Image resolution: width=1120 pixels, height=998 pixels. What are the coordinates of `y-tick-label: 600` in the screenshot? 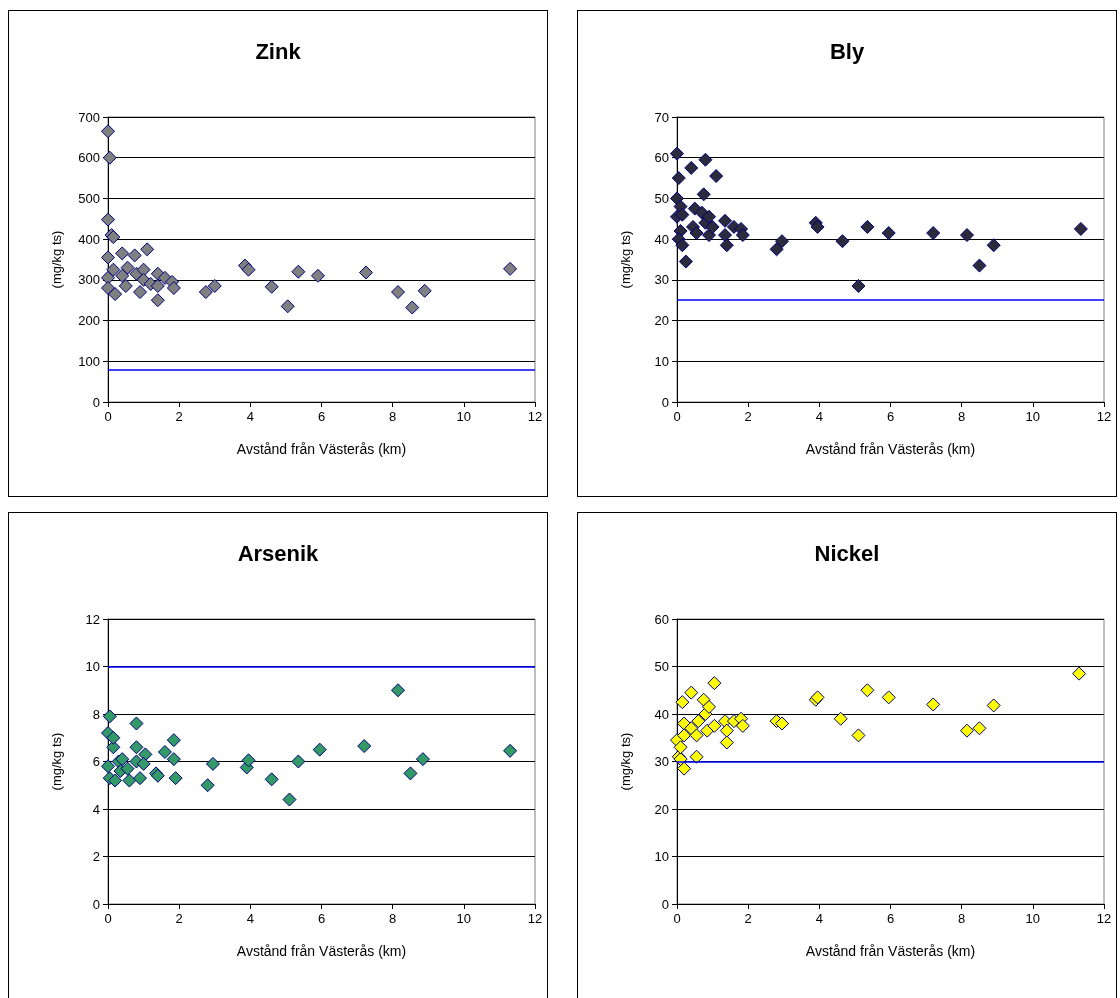 It's located at (89, 158).